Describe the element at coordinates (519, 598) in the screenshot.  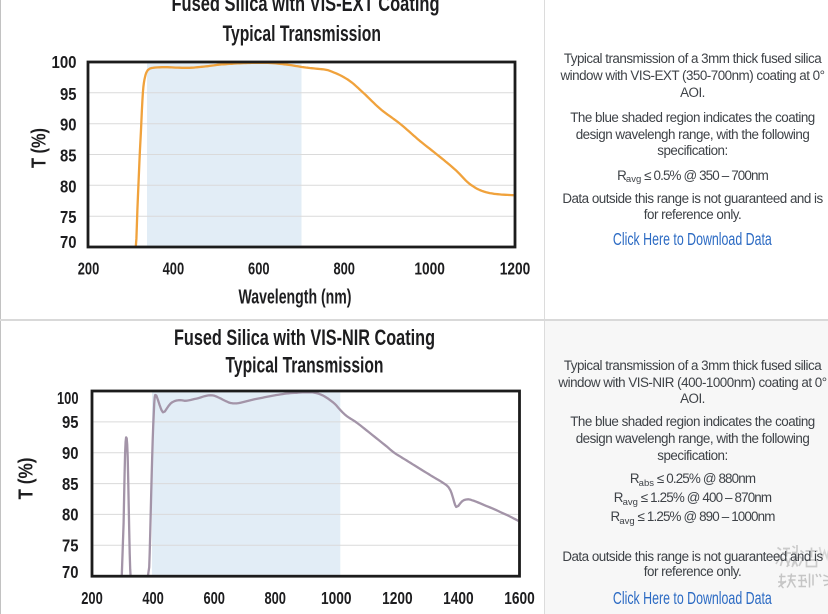
I see `svg-text: 1600` at that location.